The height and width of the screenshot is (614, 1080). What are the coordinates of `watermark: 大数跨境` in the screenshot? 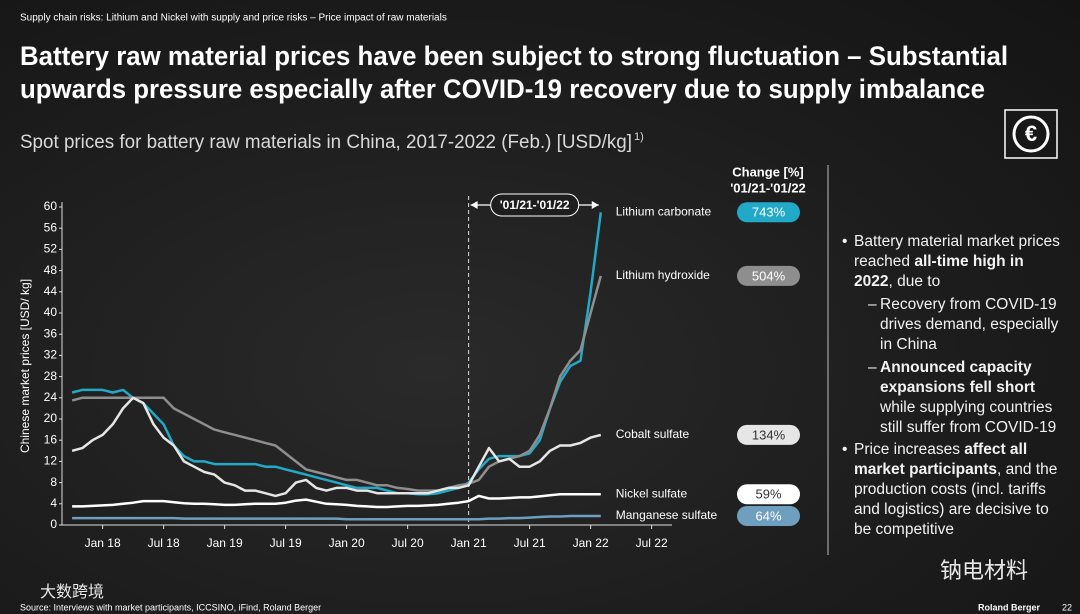 It's located at (72, 592).